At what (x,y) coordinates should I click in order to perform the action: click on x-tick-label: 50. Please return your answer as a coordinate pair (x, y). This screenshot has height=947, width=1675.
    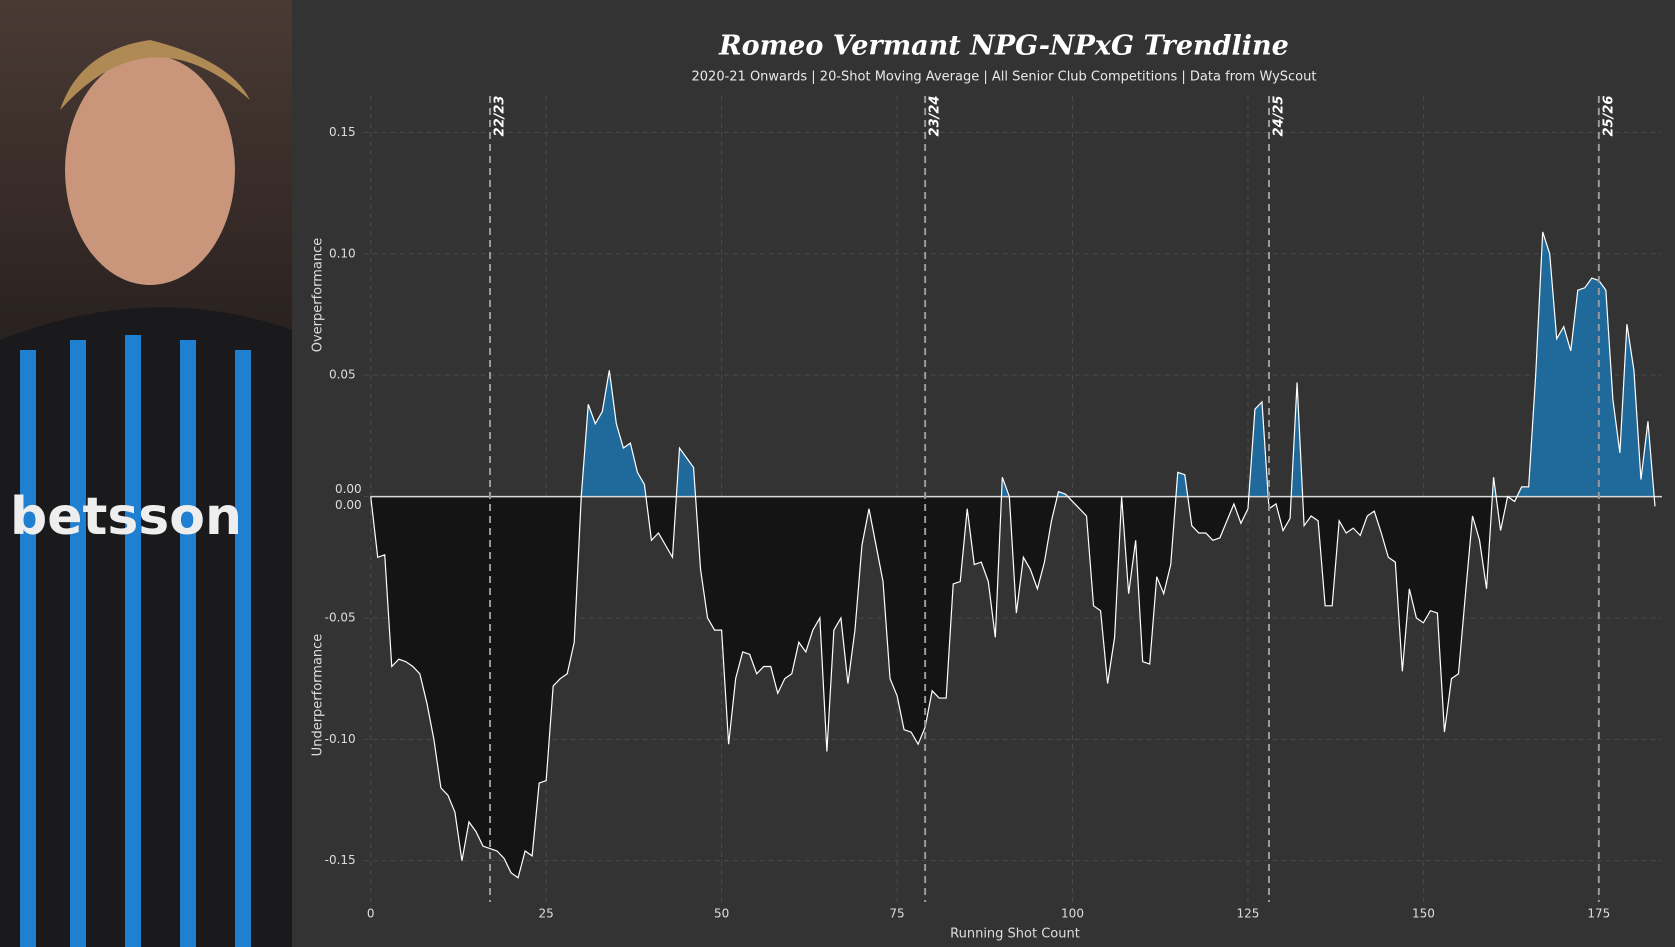
    Looking at the image, I should click on (721, 914).